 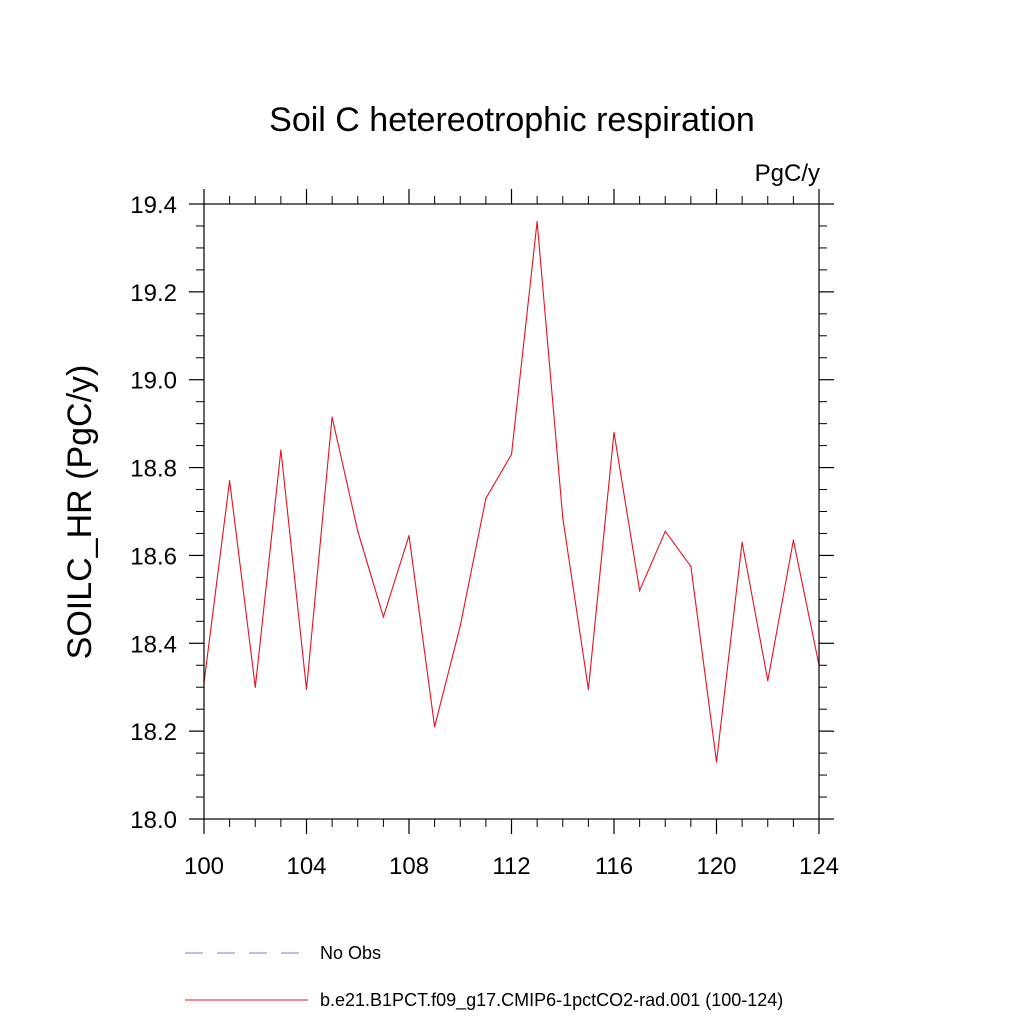 I want to click on x-tick-label: 124, so click(x=819, y=866).